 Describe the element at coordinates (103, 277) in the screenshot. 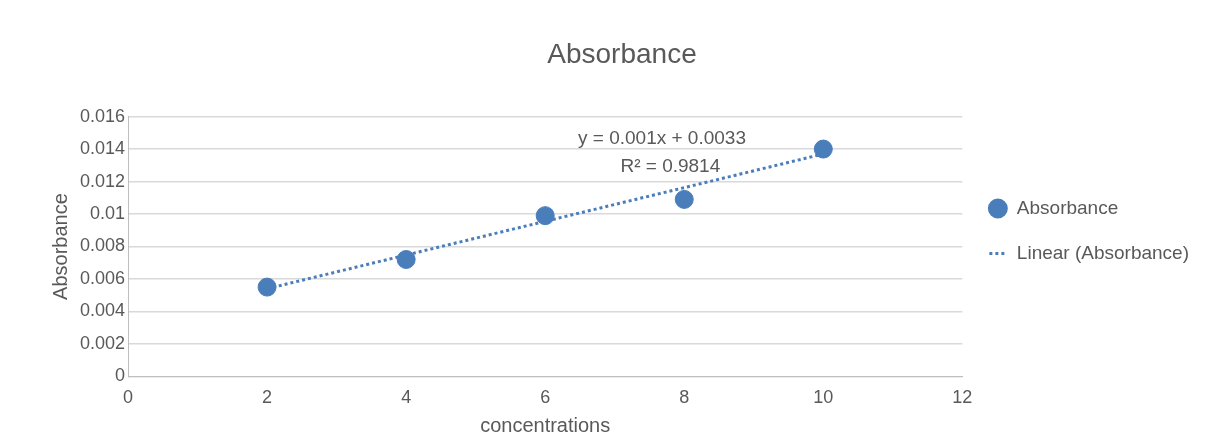

I see `y-tick-label: 0.006` at that location.